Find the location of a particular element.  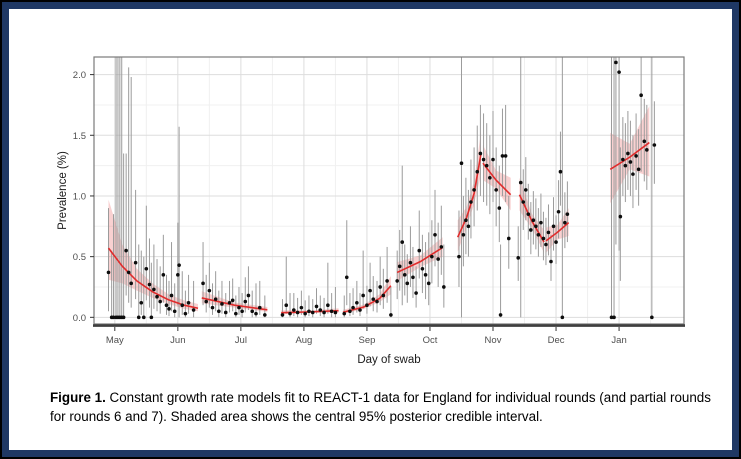

svg-text: Nov is located at coordinates (493, 340).